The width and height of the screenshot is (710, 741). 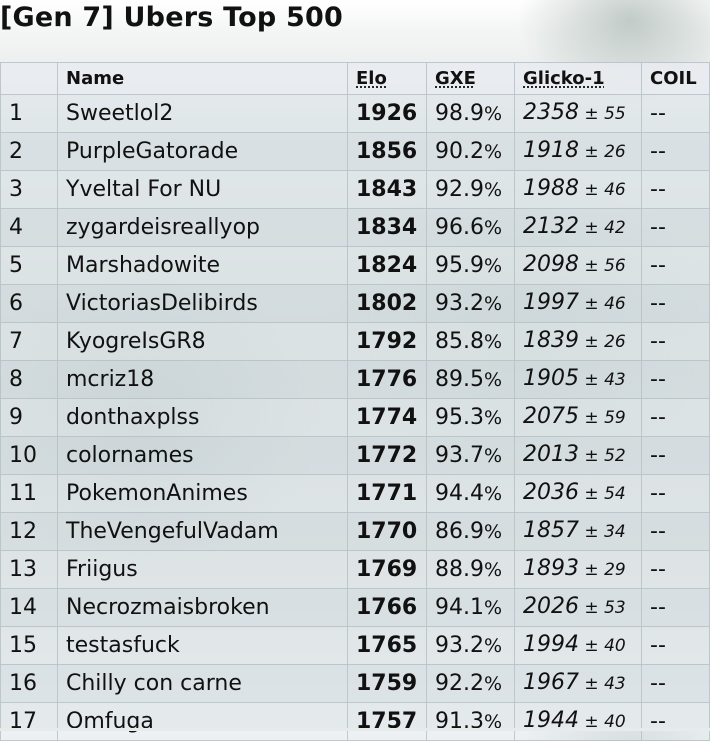 What do you see at coordinates (202, 189) in the screenshot?
I see `player-name-cell: Yveltal For NU` at bounding box center [202, 189].